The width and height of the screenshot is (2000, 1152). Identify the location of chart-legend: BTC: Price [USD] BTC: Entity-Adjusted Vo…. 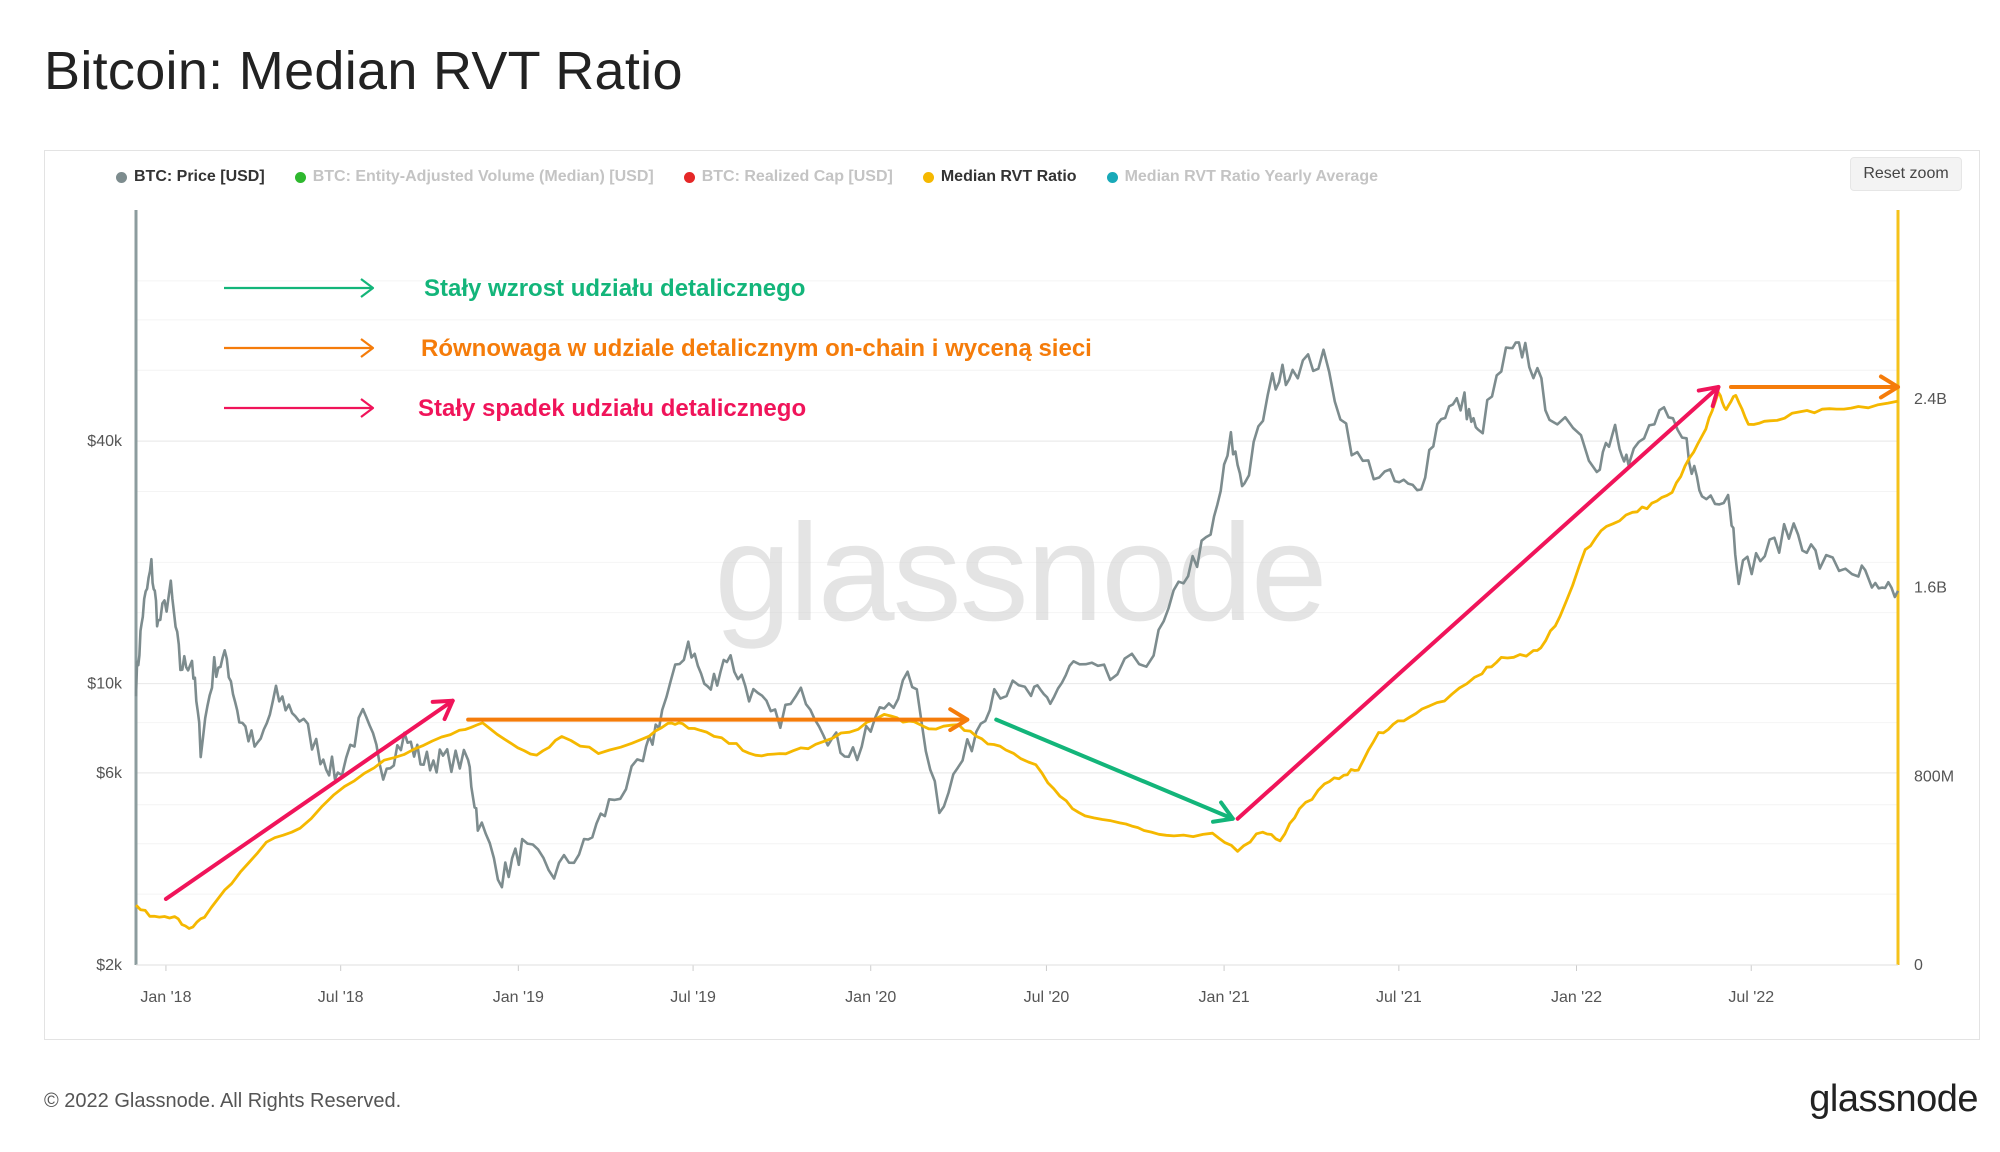
(747, 177).